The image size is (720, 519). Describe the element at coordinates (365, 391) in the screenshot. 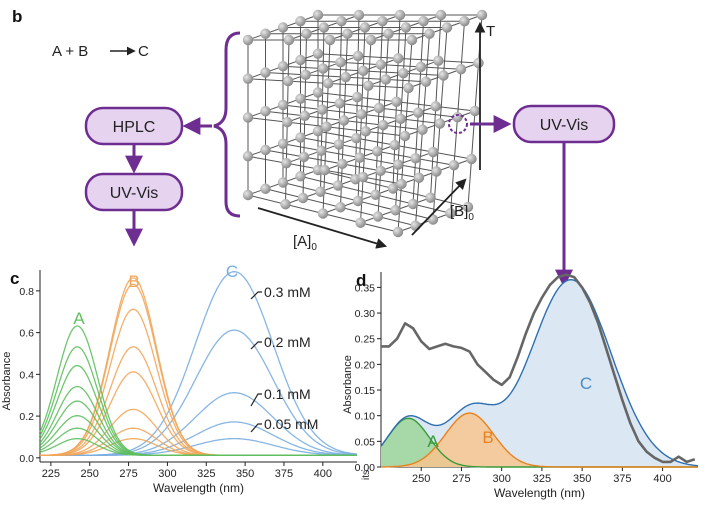

I see `chart-d-y-tick-label: 0.15` at that location.